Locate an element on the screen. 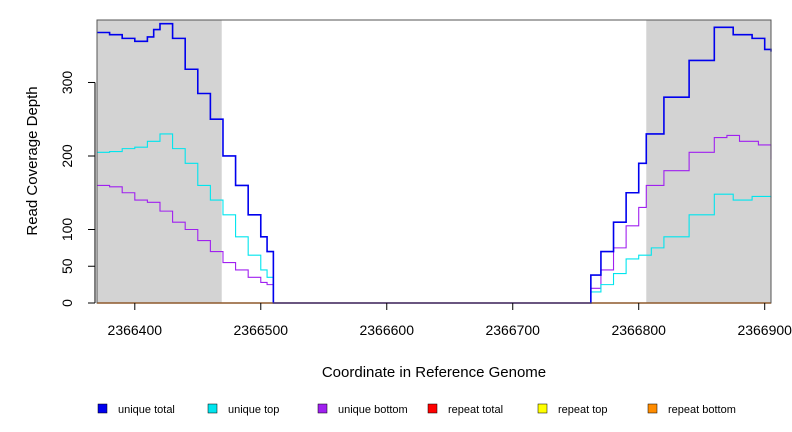 This screenshot has width=792, height=432. y-tick-label: 200 is located at coordinates (67, 156).